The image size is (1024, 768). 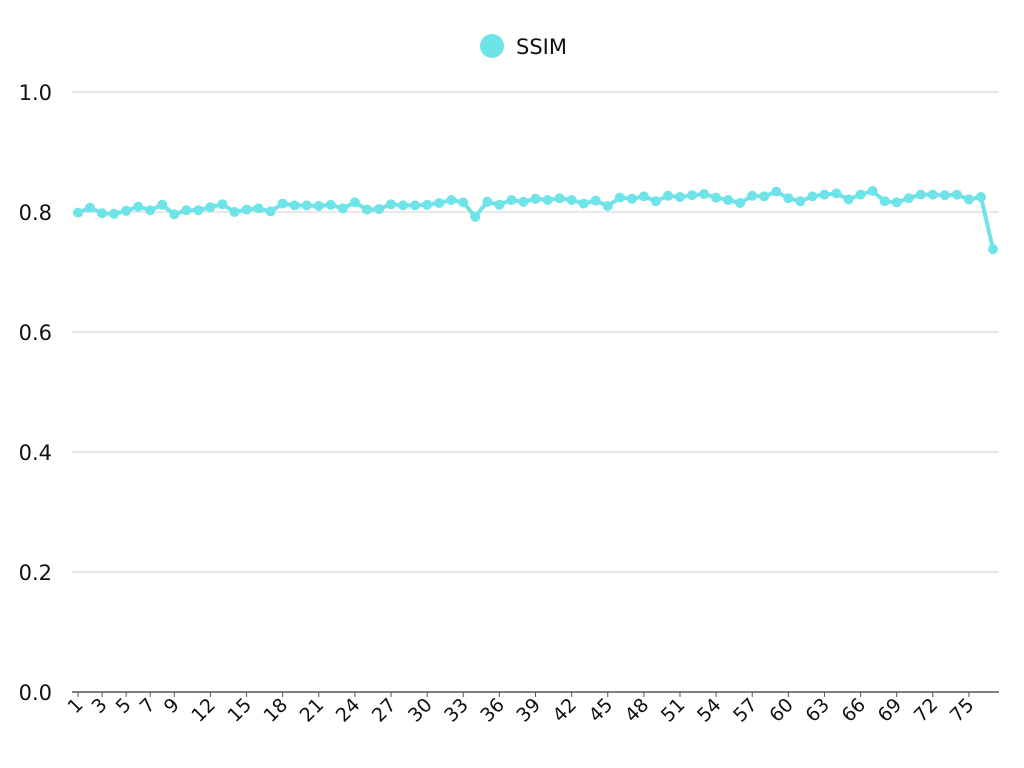 What do you see at coordinates (384, 710) in the screenshot?
I see `x-tick-label: 27` at bounding box center [384, 710].